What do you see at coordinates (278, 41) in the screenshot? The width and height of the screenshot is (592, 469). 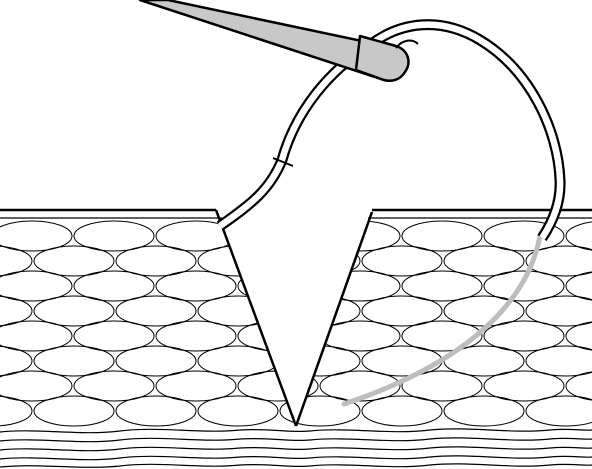 I see `needle-holder` at bounding box center [278, 41].